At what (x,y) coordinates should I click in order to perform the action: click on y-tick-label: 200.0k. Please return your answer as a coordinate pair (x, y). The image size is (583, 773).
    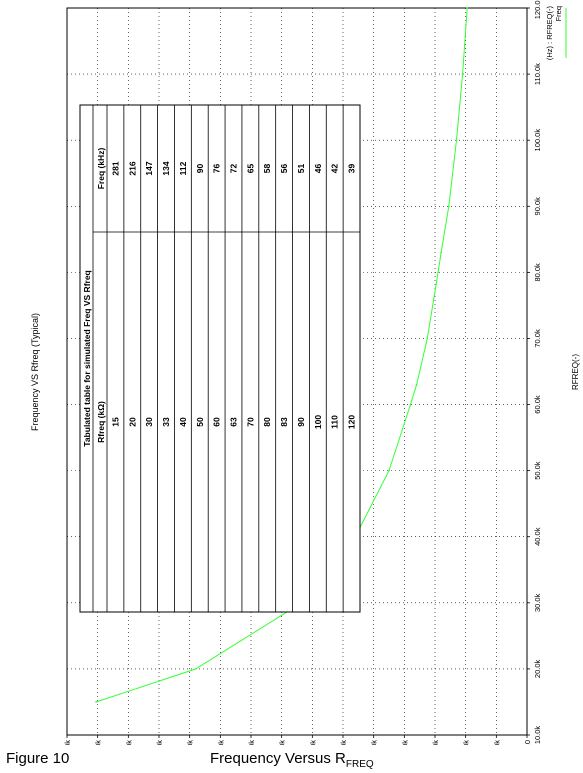
    Looking at the image, I should click on (220, 742).